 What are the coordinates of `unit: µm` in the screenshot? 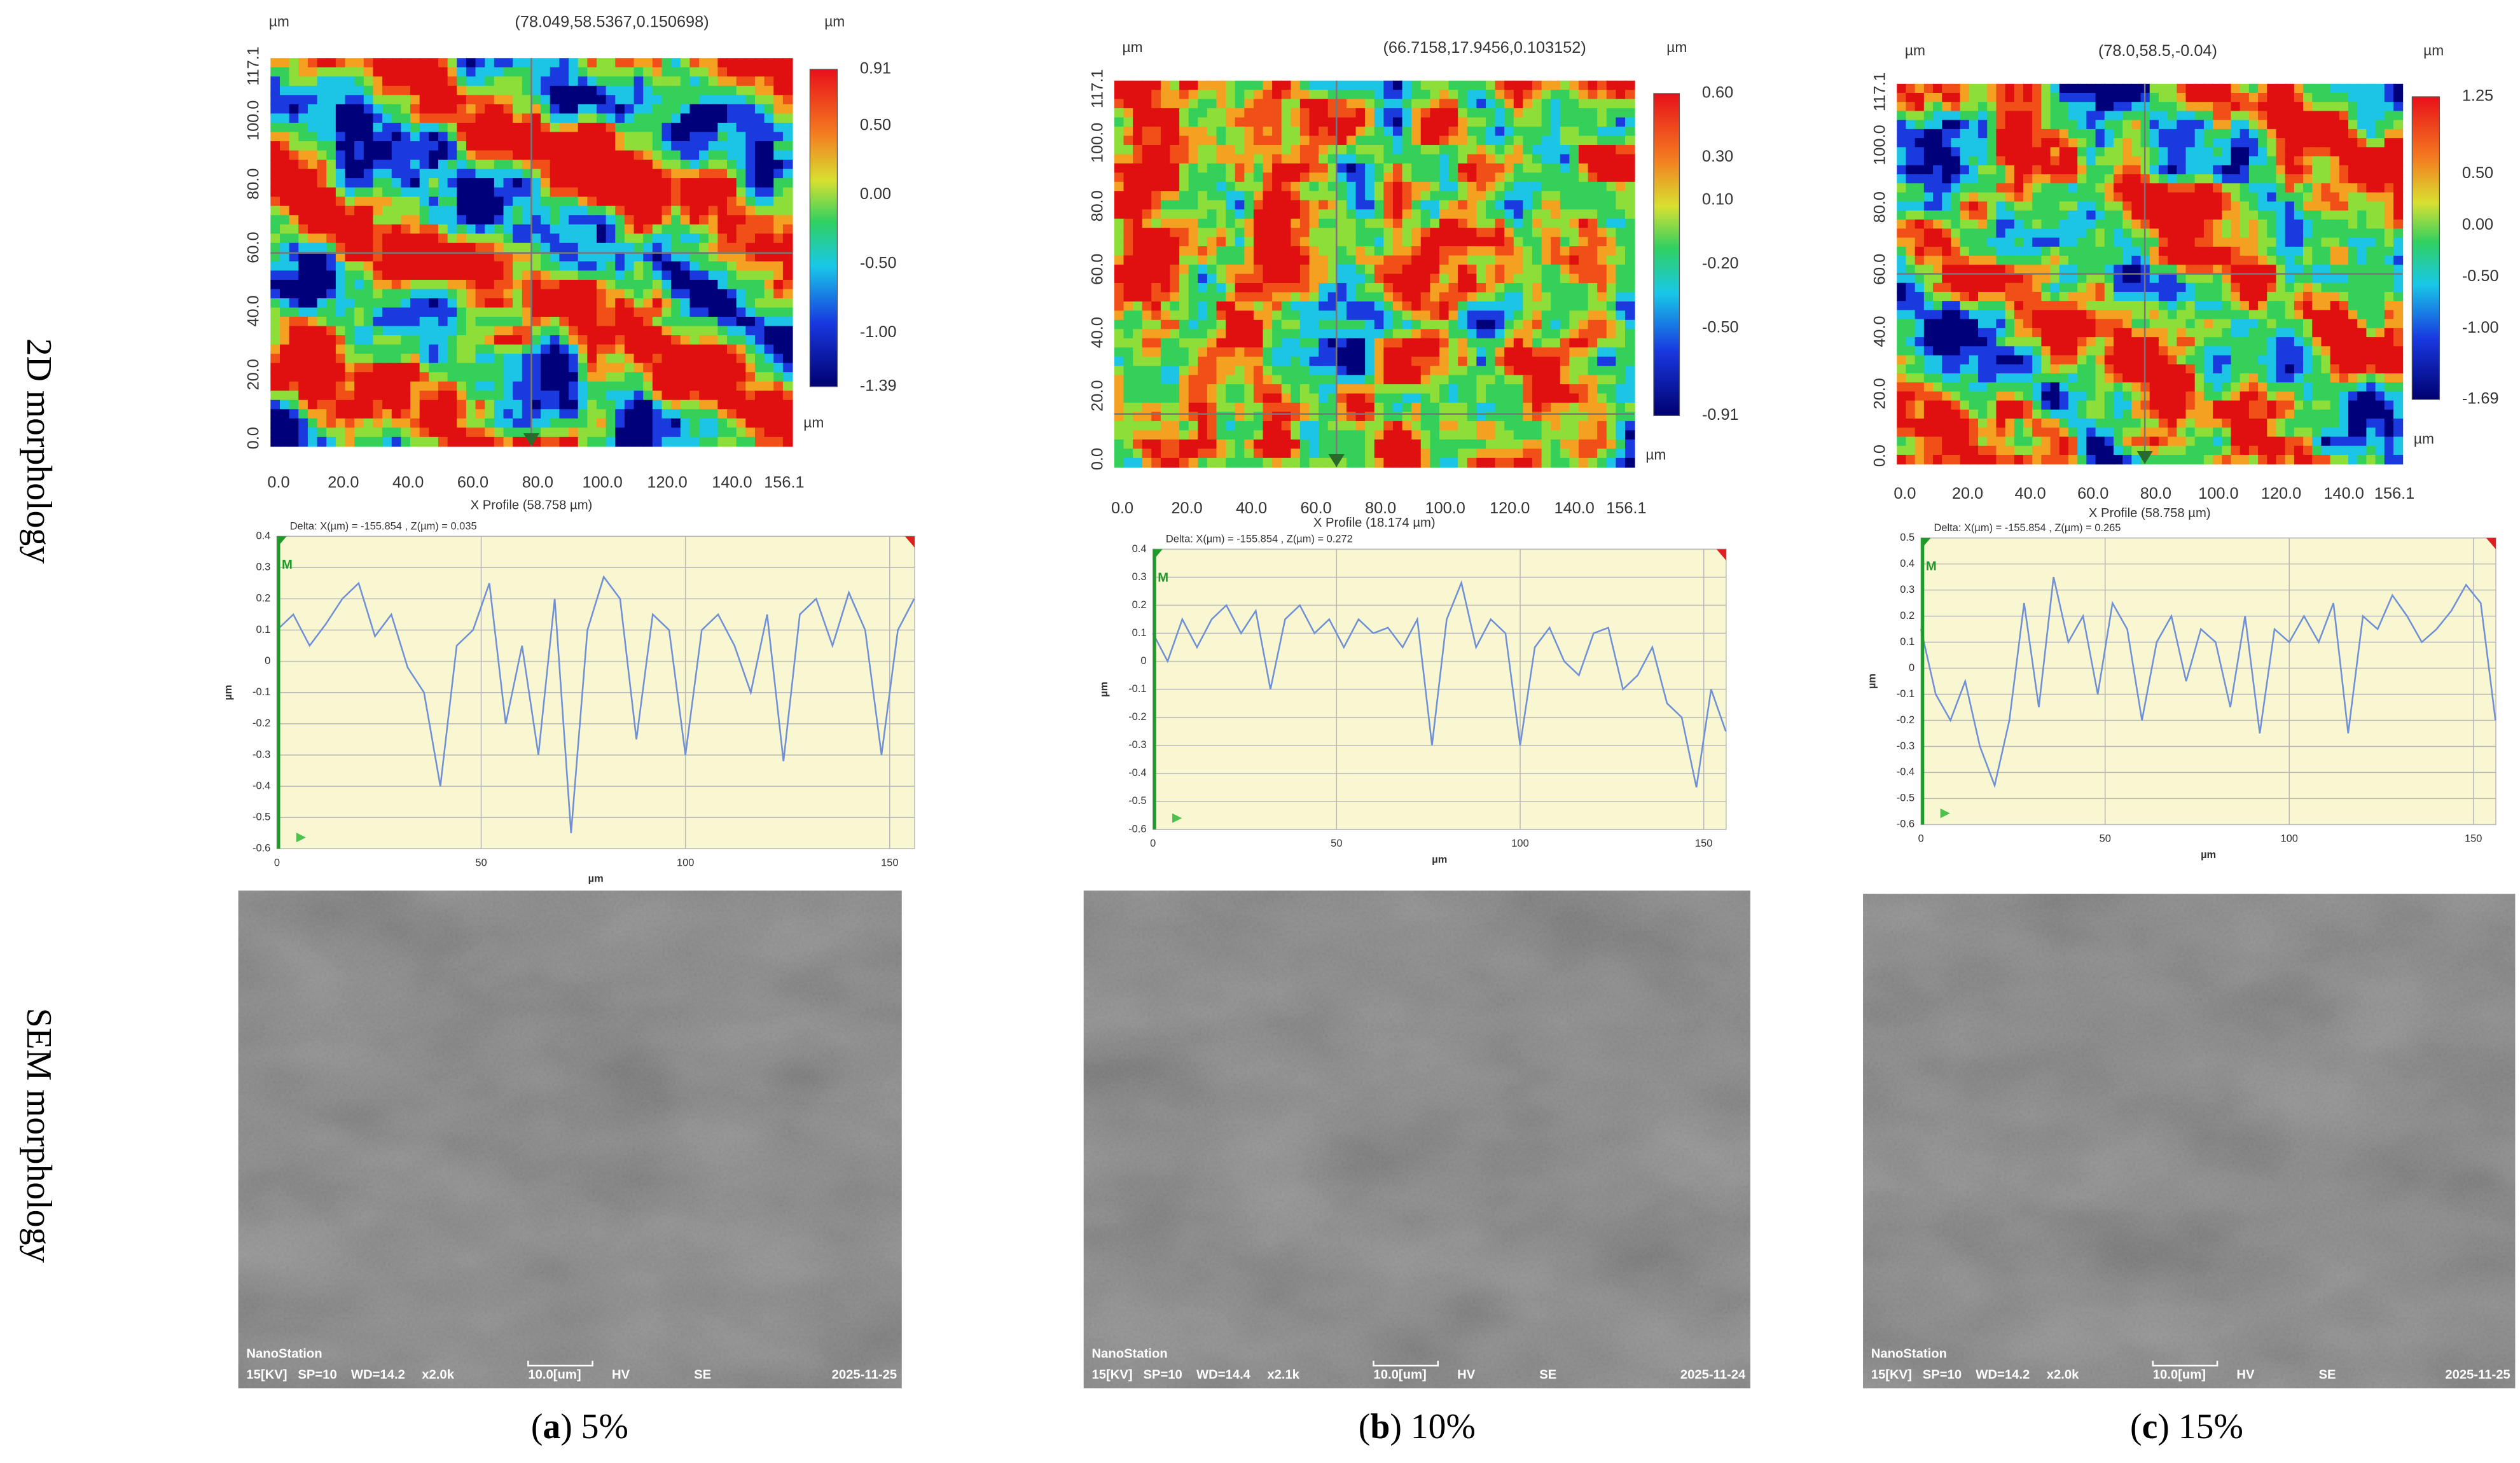 It's located at (1655, 455).